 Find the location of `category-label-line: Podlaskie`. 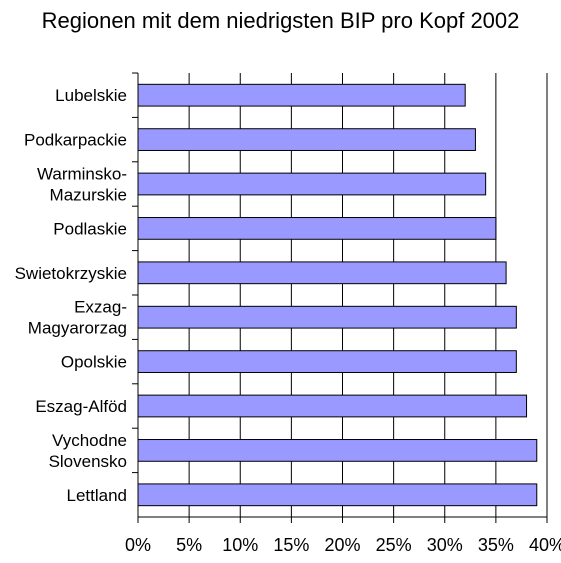

category-label-line: Podlaskie is located at coordinates (90, 228).